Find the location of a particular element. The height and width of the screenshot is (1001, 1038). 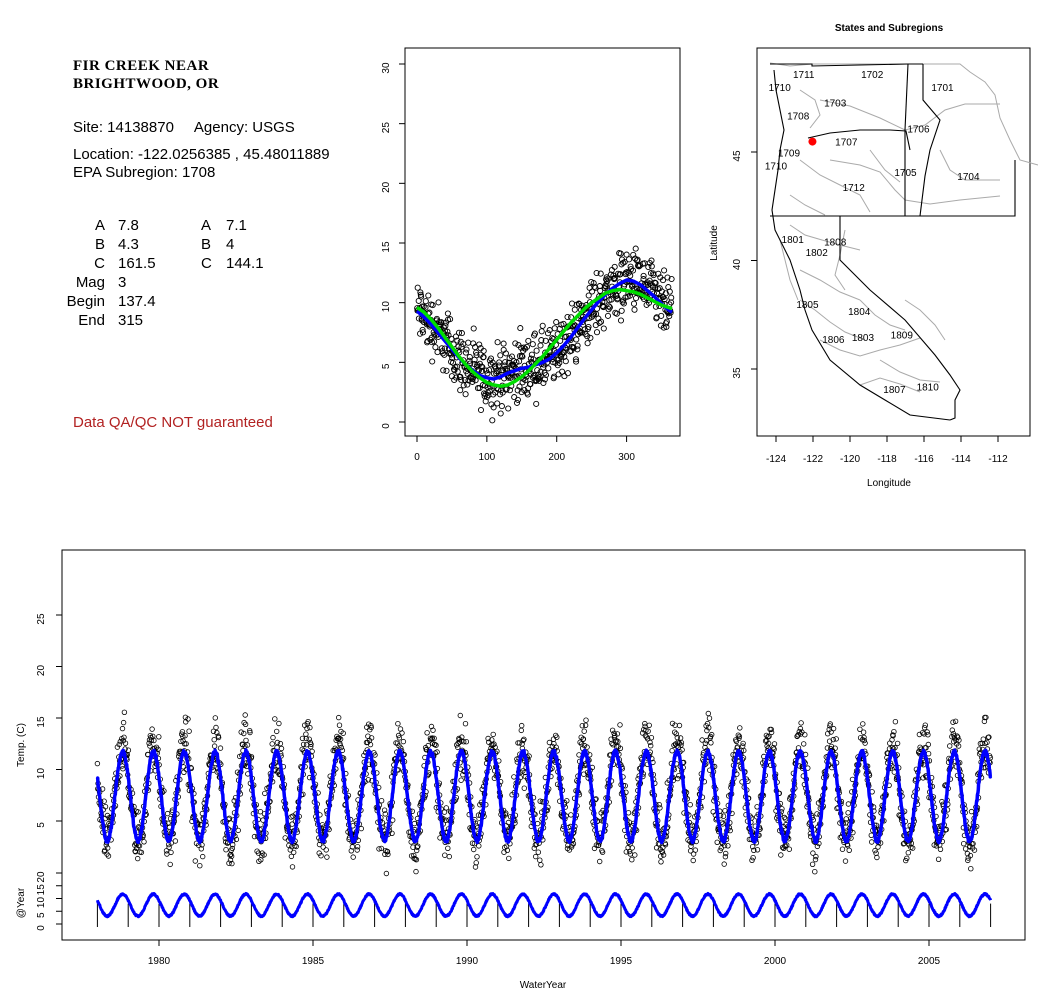

subregion-label: 1709 is located at coordinates (789, 153).